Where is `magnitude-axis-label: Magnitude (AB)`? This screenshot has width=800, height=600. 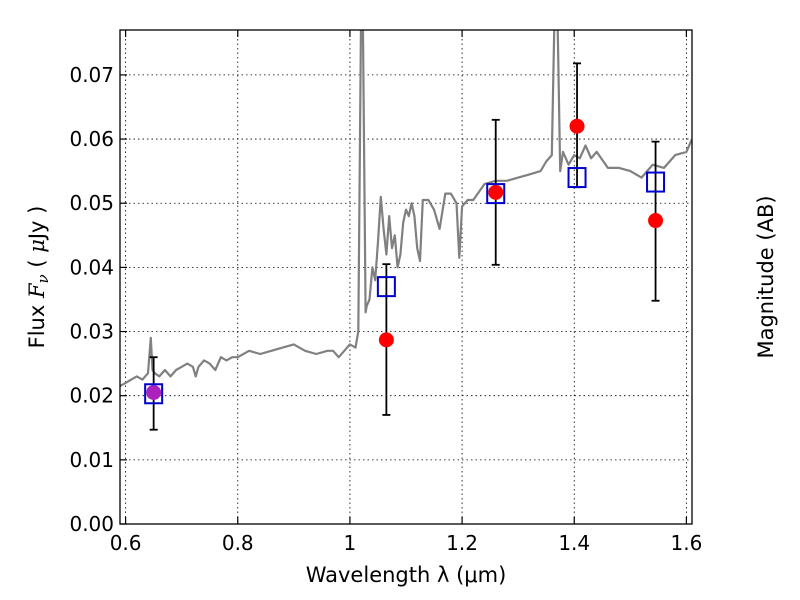 magnitude-axis-label: Magnitude (AB) is located at coordinates (766, 276).